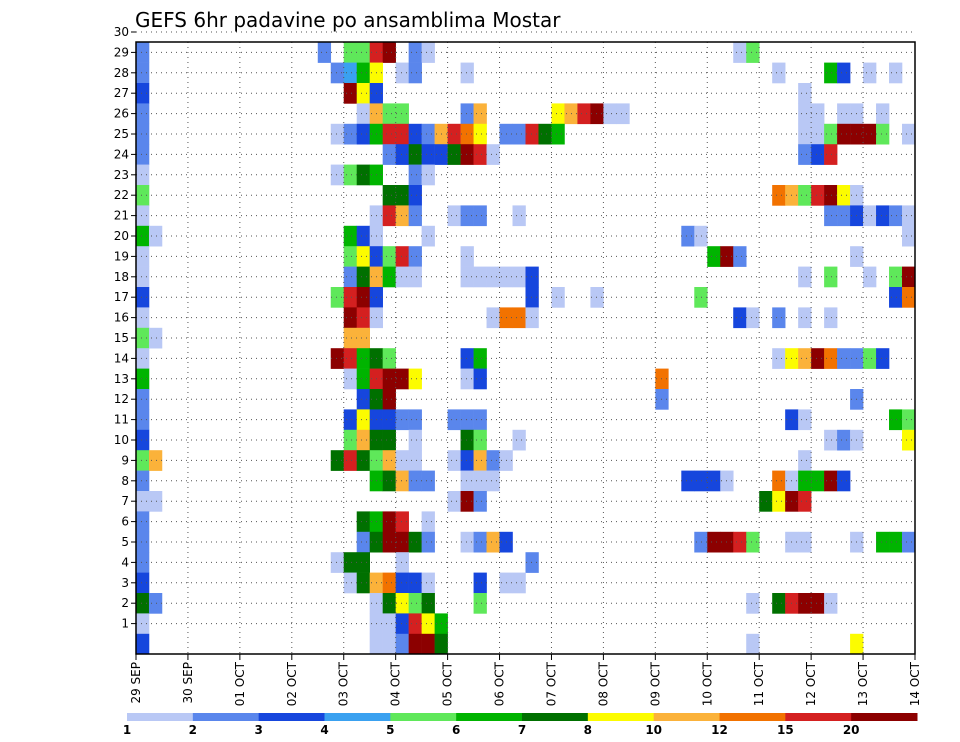 Image resolution: width=960 pixels, height=742 pixels. Describe the element at coordinates (188, 683) in the screenshot. I see `x-tick-label: 30 SEP` at that location.